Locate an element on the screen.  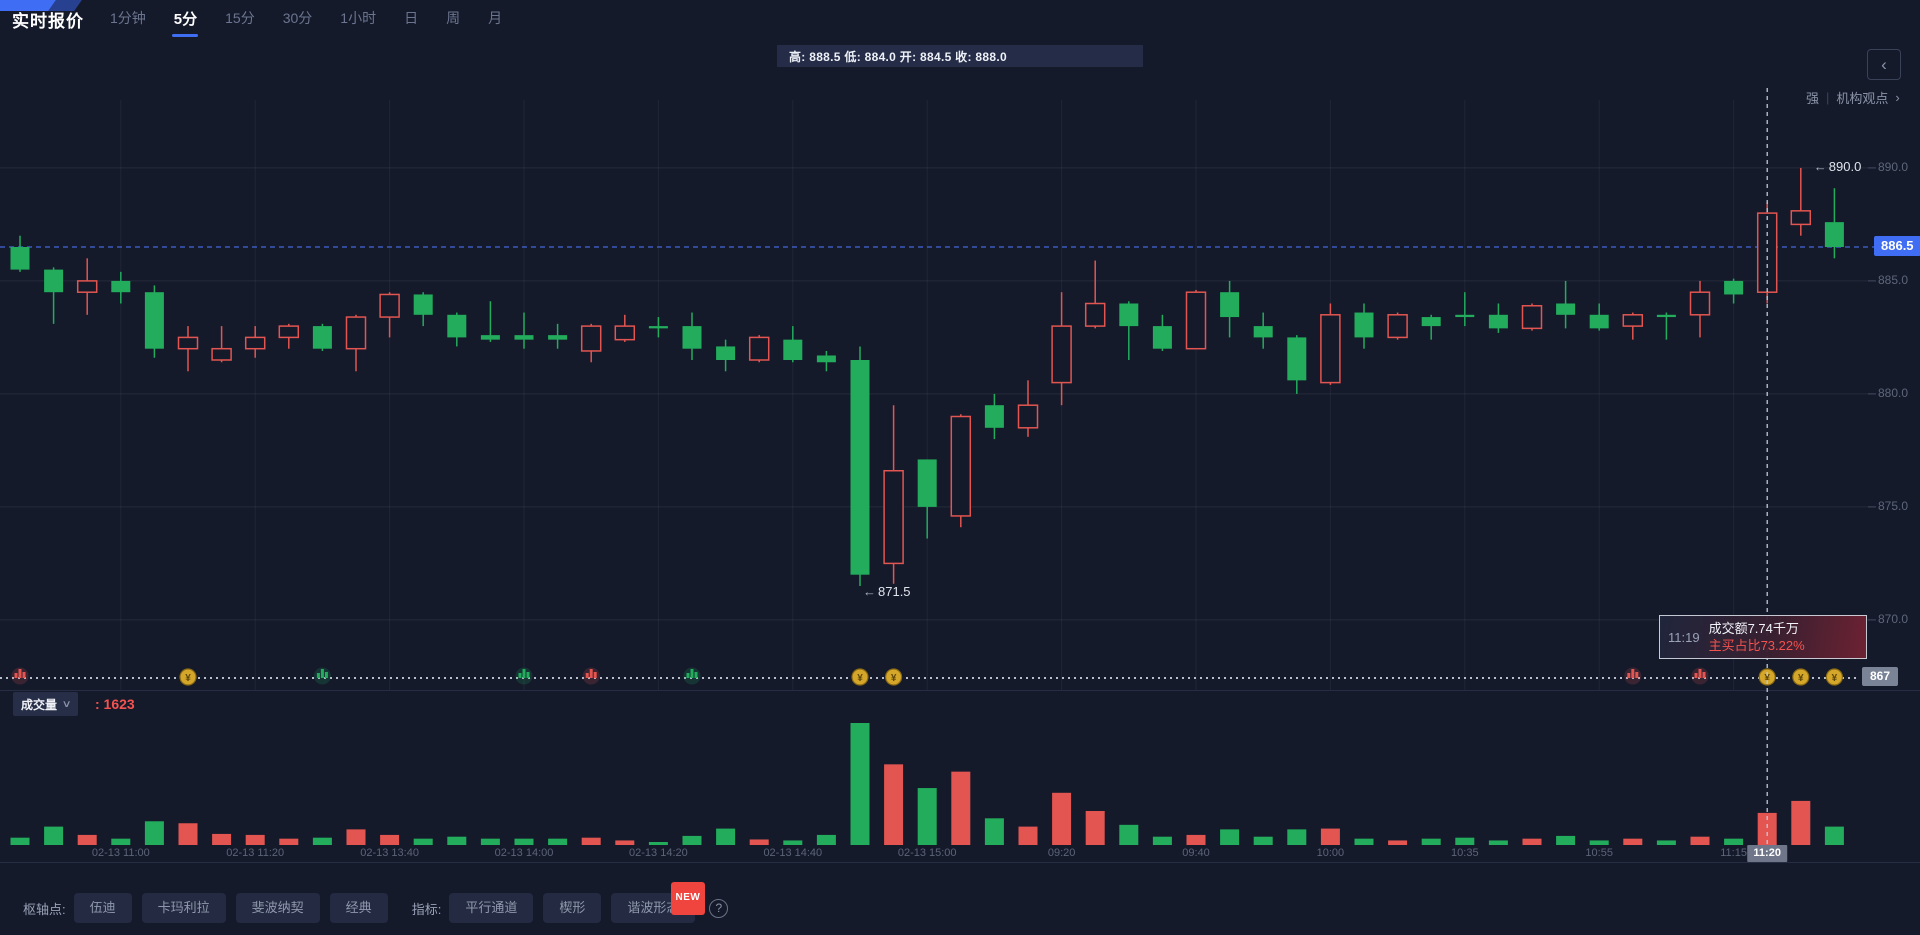
chevron-right-icon: › is located at coordinates (1897, 97).